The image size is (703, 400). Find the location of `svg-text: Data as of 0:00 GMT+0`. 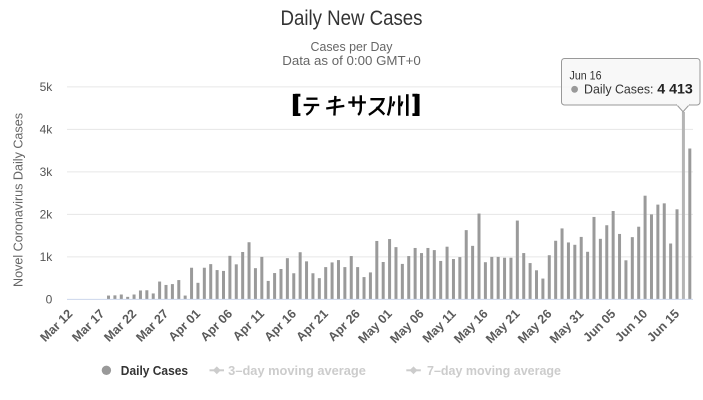

svg-text: Data as of 0:00 GMT+0 is located at coordinates (351, 60).